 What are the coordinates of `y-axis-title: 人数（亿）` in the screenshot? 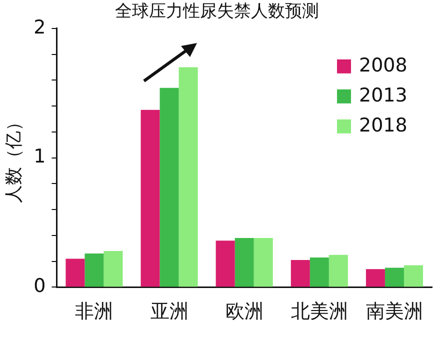 It's located at (13, 157).